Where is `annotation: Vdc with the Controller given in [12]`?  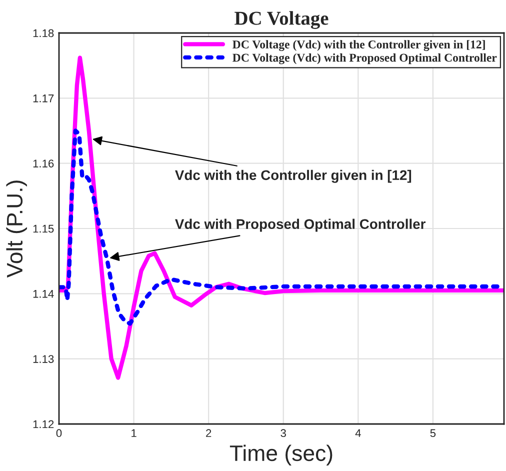
annotation: Vdc with the Controller given in [12] is located at coordinates (293, 176).